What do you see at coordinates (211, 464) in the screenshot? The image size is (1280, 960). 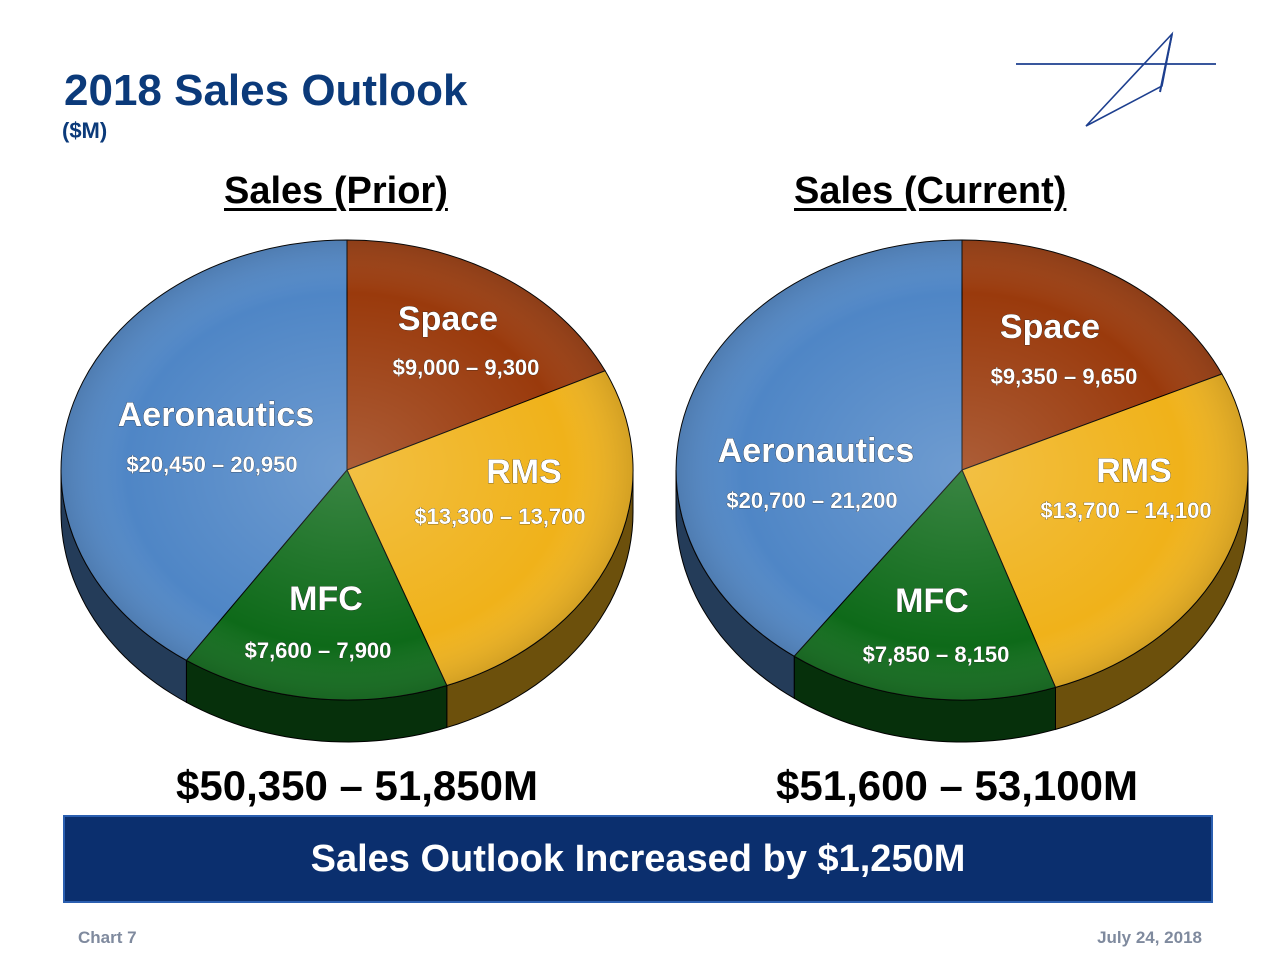 I see `slice-value-aeronautics: $20,450 – 20,950` at bounding box center [211, 464].